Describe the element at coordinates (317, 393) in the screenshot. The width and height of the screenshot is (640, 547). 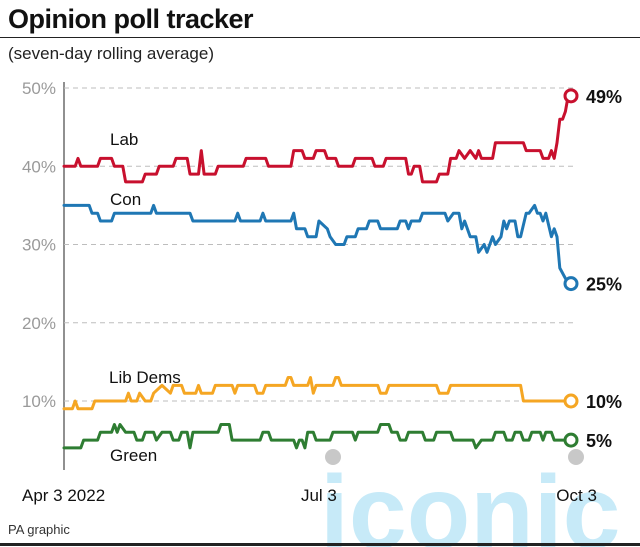
I see `series-line-lib-dems` at that location.